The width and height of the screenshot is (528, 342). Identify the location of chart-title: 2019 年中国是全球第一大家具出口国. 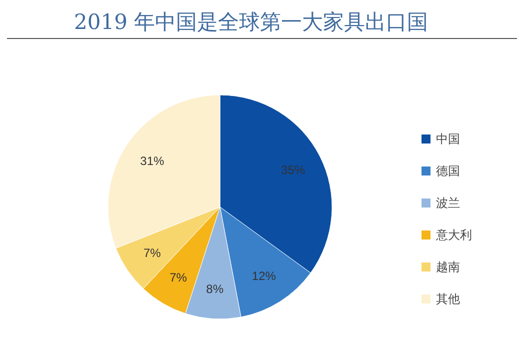
(251, 22).